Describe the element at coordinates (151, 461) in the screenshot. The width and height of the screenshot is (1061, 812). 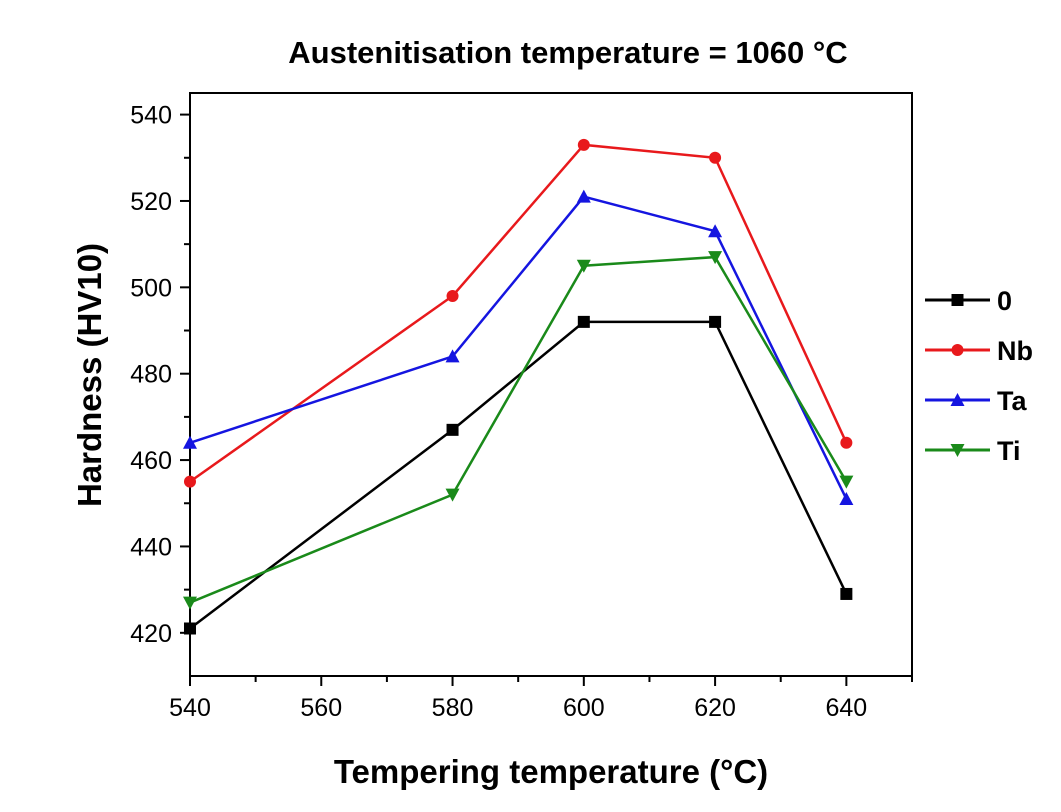
I see `y-tick-label: 460` at that location.